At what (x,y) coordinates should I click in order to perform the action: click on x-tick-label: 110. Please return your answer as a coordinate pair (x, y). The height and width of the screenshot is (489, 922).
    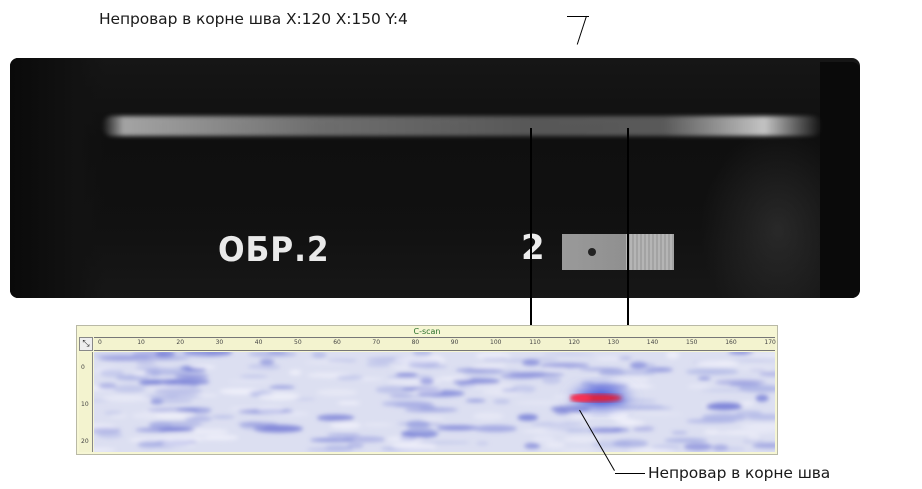
    Looking at the image, I should click on (535, 342).